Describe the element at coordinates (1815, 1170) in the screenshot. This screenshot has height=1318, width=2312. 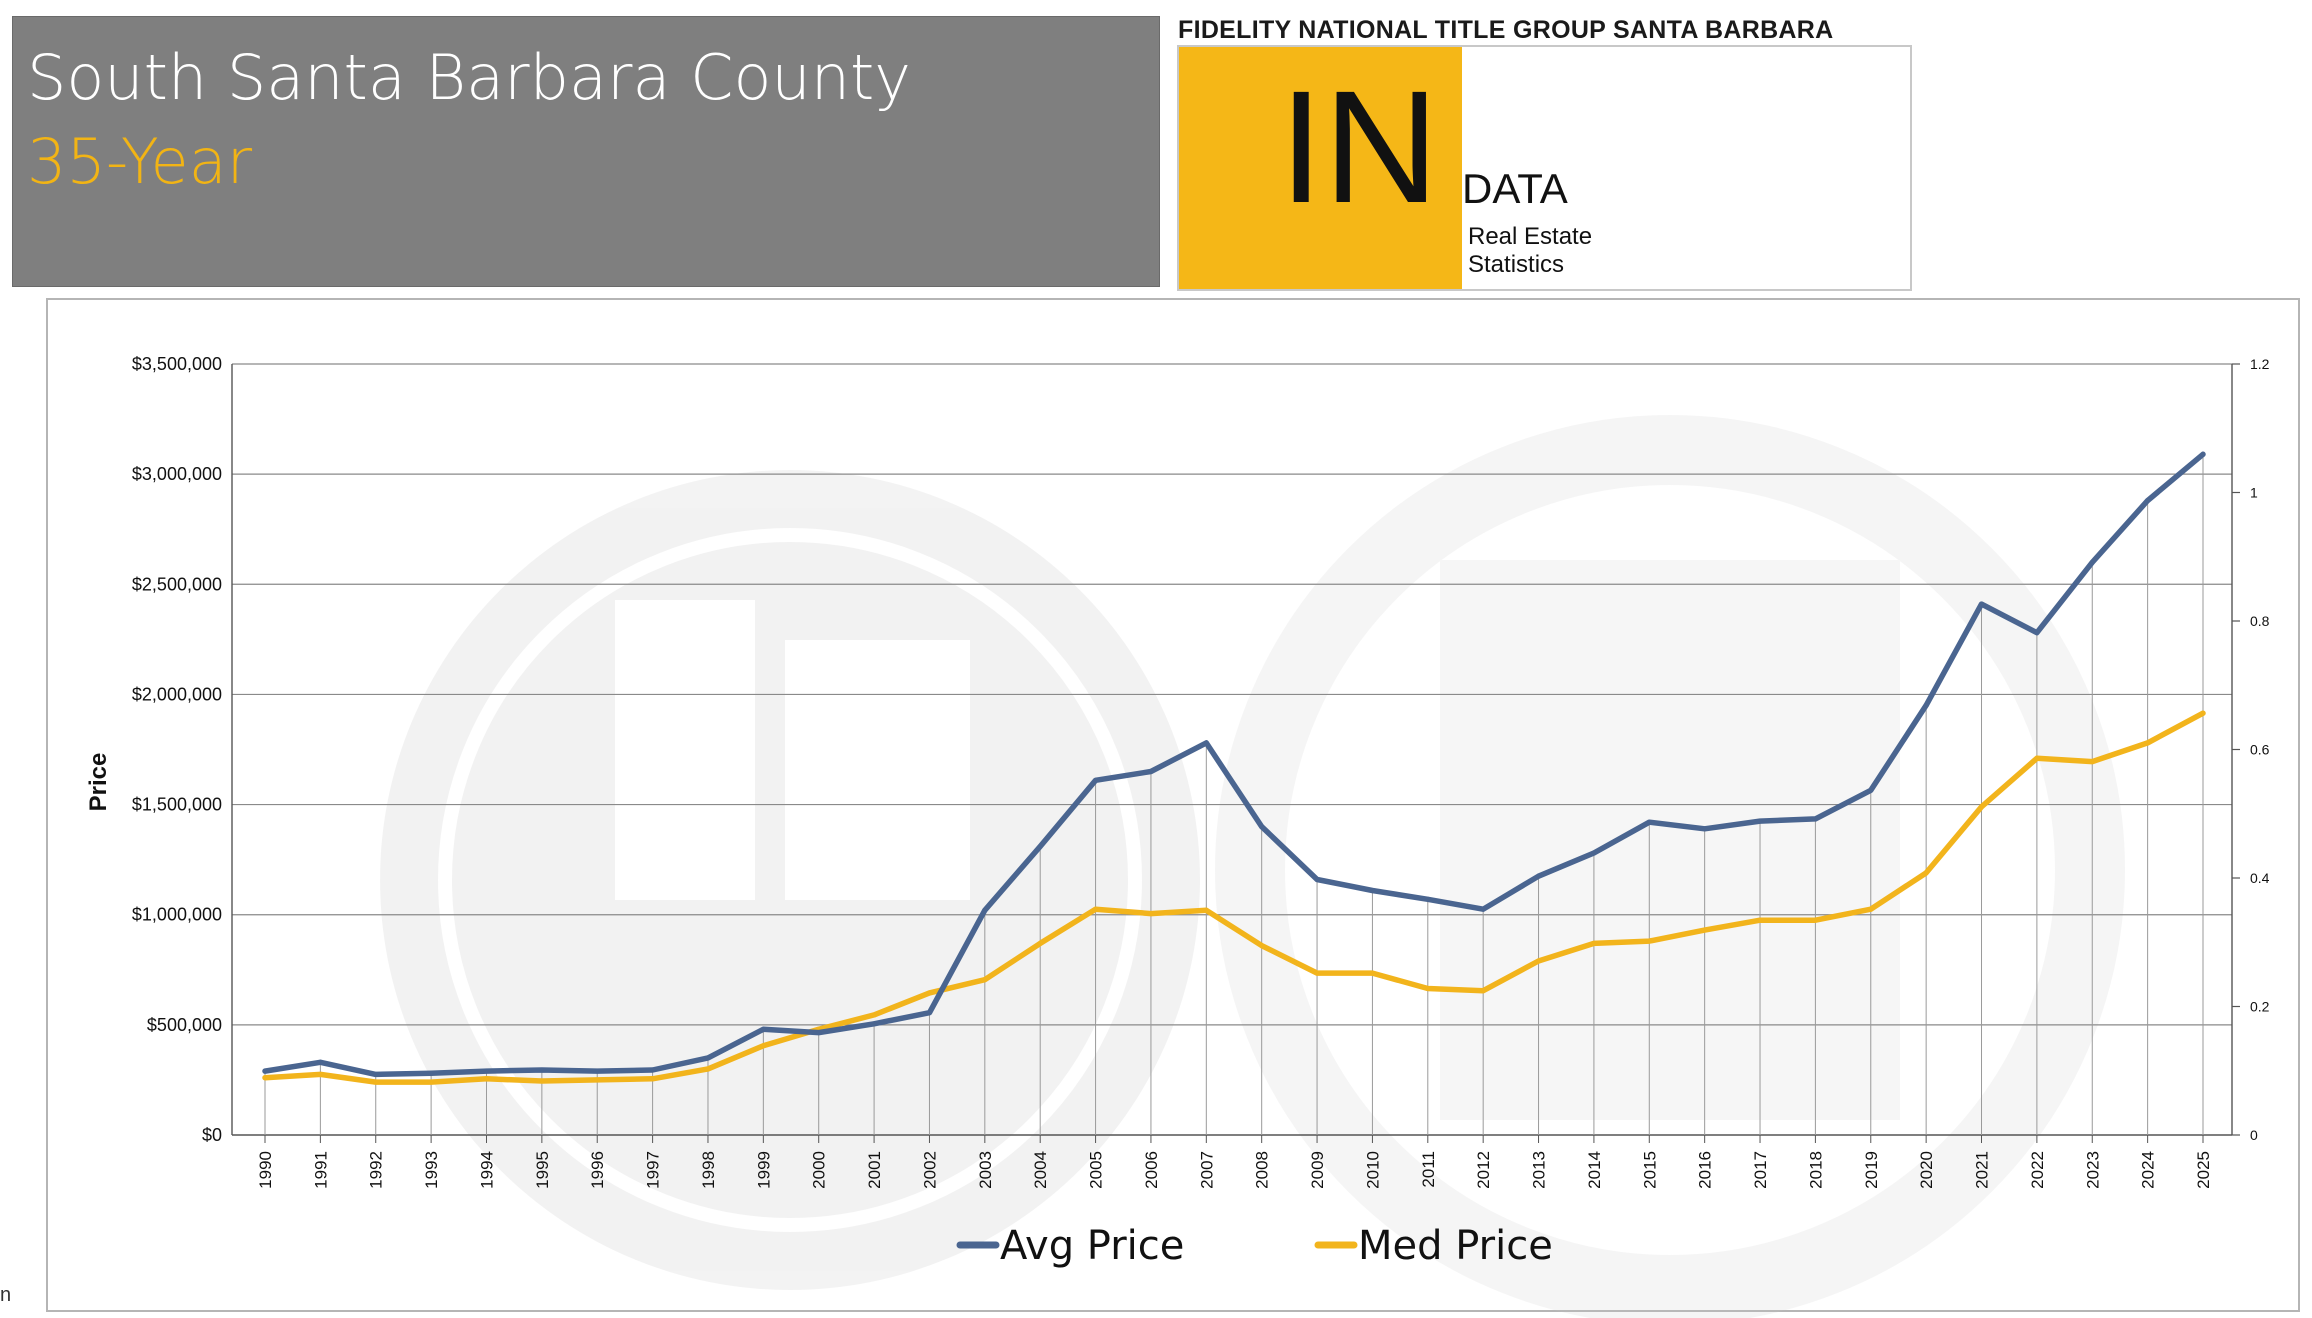
I see `x-tick-label: 2018` at that location.